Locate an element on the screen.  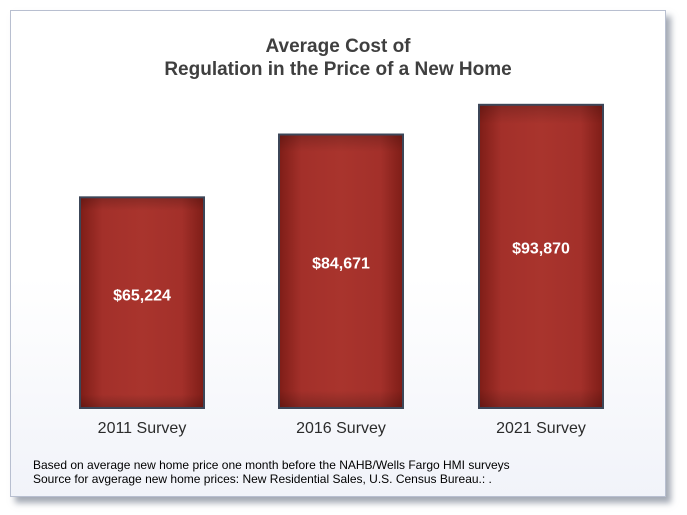
category-label: 2011 Survey is located at coordinates (142, 428).